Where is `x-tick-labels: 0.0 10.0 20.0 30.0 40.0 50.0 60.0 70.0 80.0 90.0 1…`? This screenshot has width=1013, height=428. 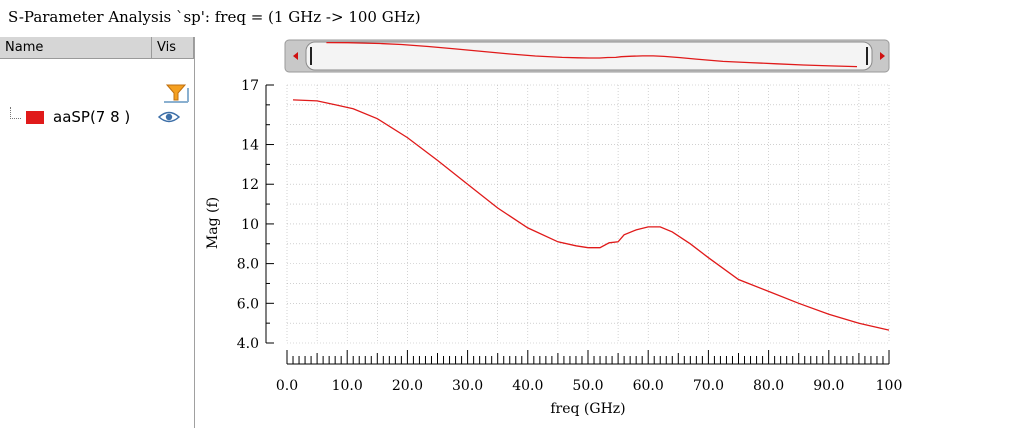
x-tick-labels: 0.0 10.0 20.0 30.0 40.0 50.0 60.0 70.0 80.0 90.0 1… is located at coordinates (589, 386).